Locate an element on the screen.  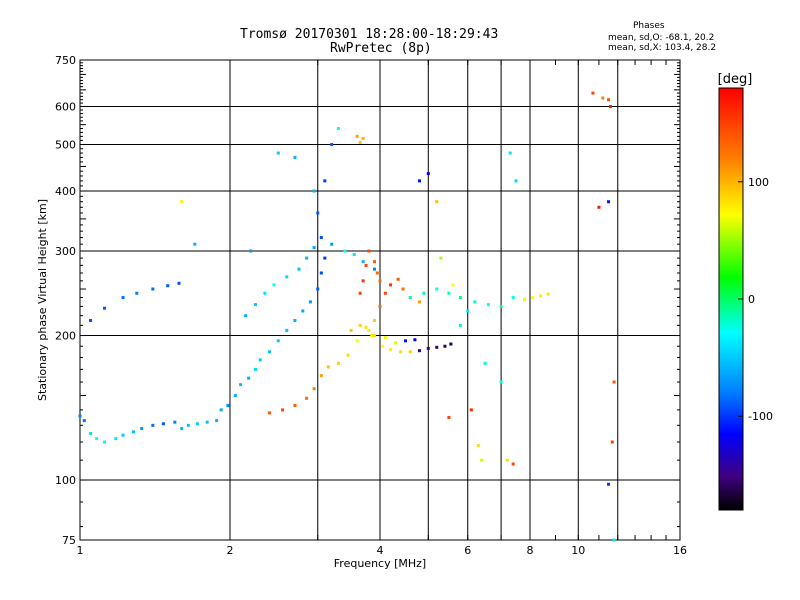
chart-title: Tromsø 20170301 18:28:00-18:29:43 is located at coordinates (369, 34).